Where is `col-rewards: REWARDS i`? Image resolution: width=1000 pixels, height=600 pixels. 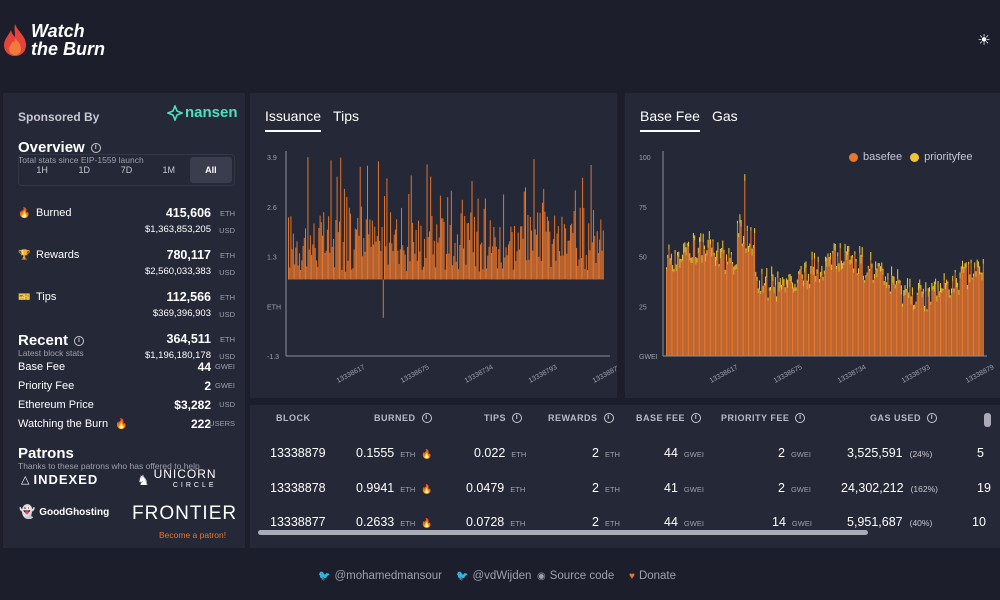
col-rewards: REWARDS i is located at coordinates (581, 418).